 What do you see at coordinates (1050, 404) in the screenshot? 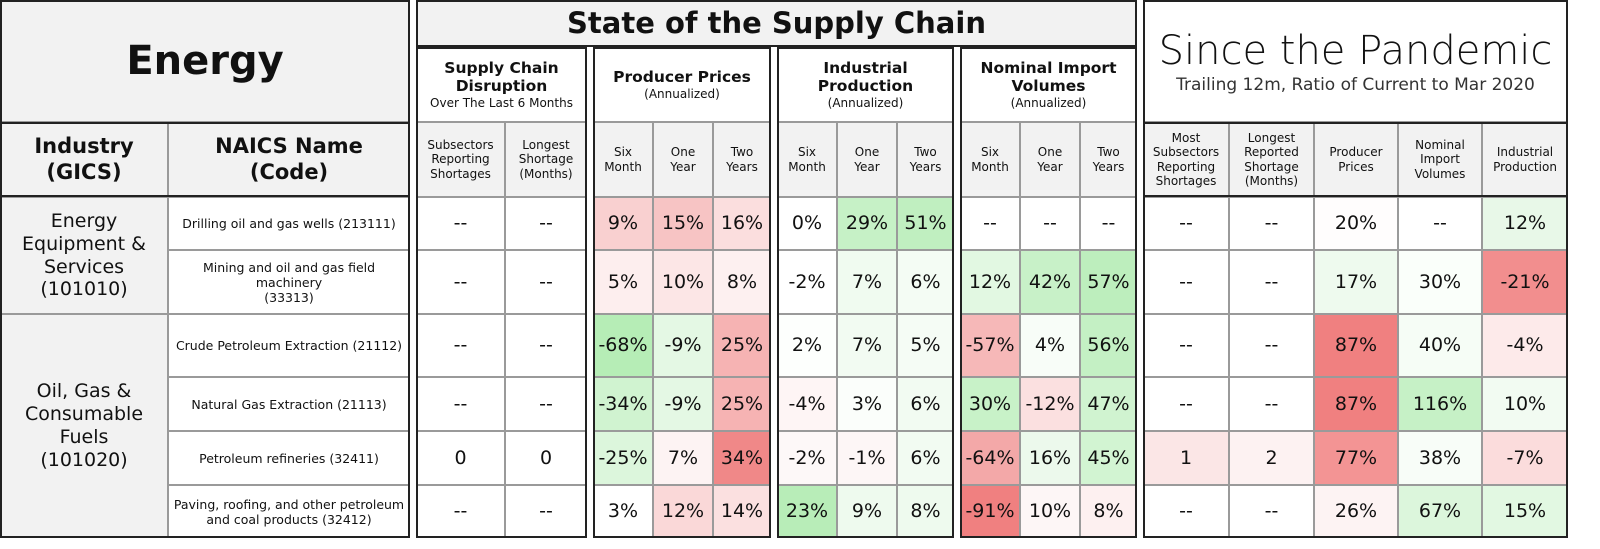
I see `data-cell: -12%` at bounding box center [1050, 404].